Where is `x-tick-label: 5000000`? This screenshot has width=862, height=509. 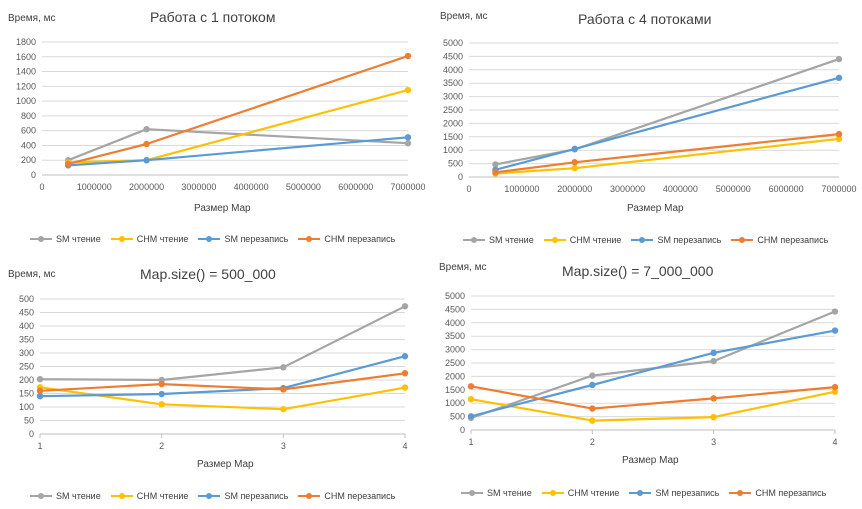 x-tick-label: 5000000 is located at coordinates (303, 187).